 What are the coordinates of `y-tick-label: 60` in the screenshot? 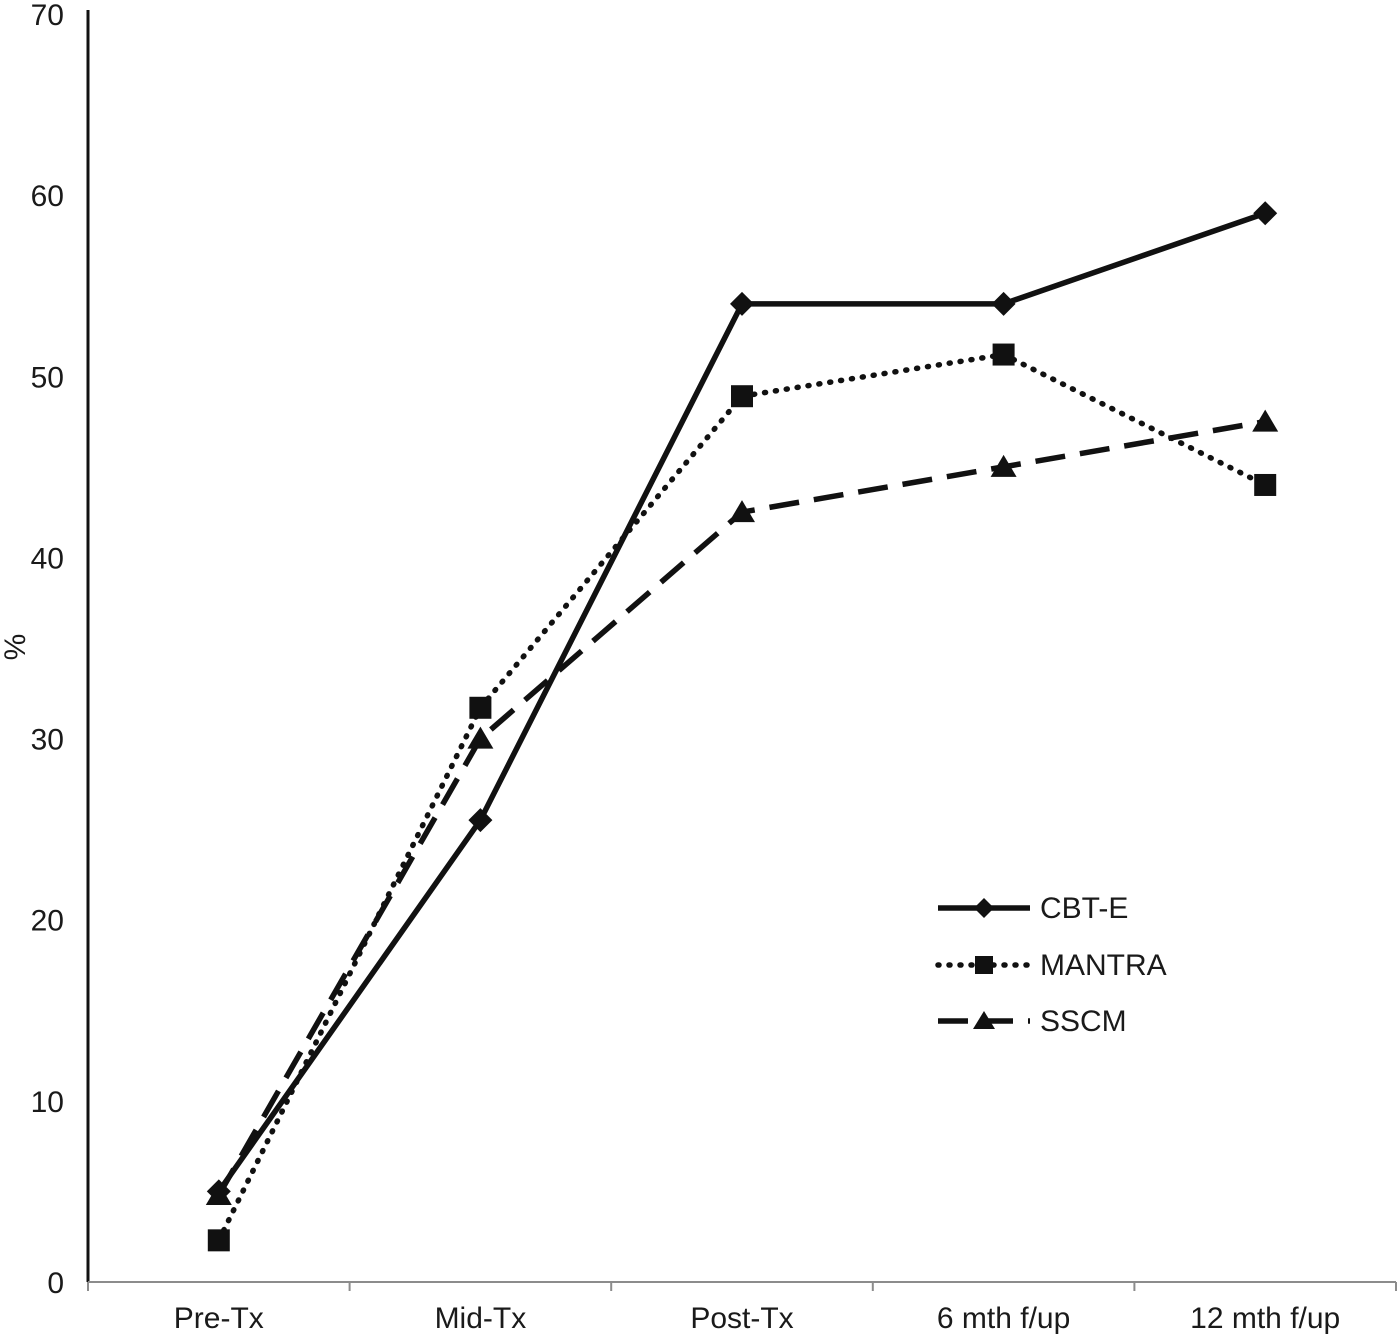 It's located at (47, 196).